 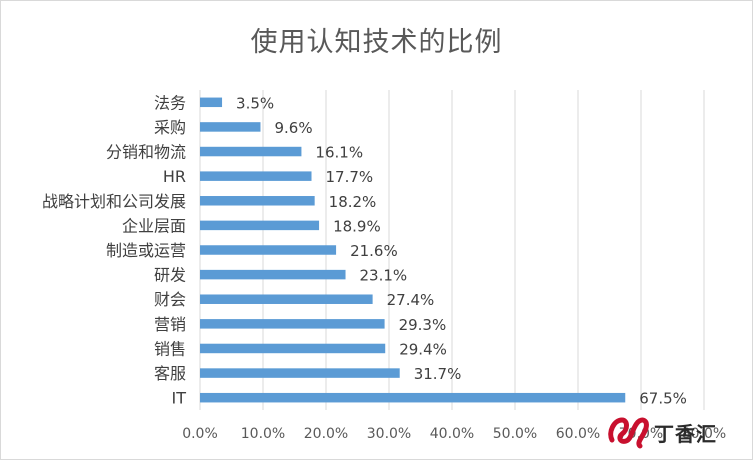 I want to click on data-label: 9.6%, so click(x=293, y=128).